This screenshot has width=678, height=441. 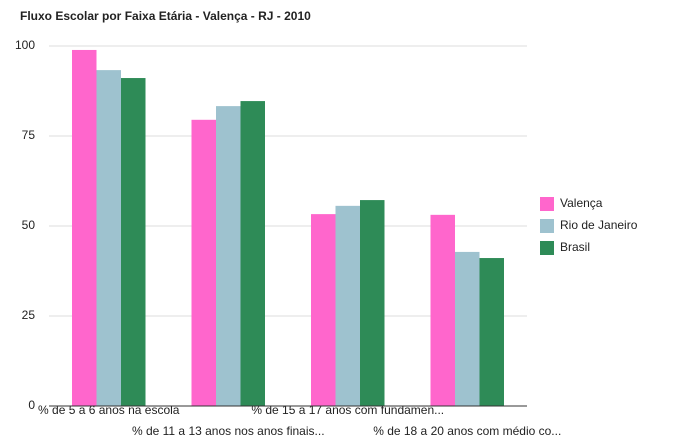 What do you see at coordinates (575, 247) in the screenshot?
I see `legend-label: Brasil` at bounding box center [575, 247].